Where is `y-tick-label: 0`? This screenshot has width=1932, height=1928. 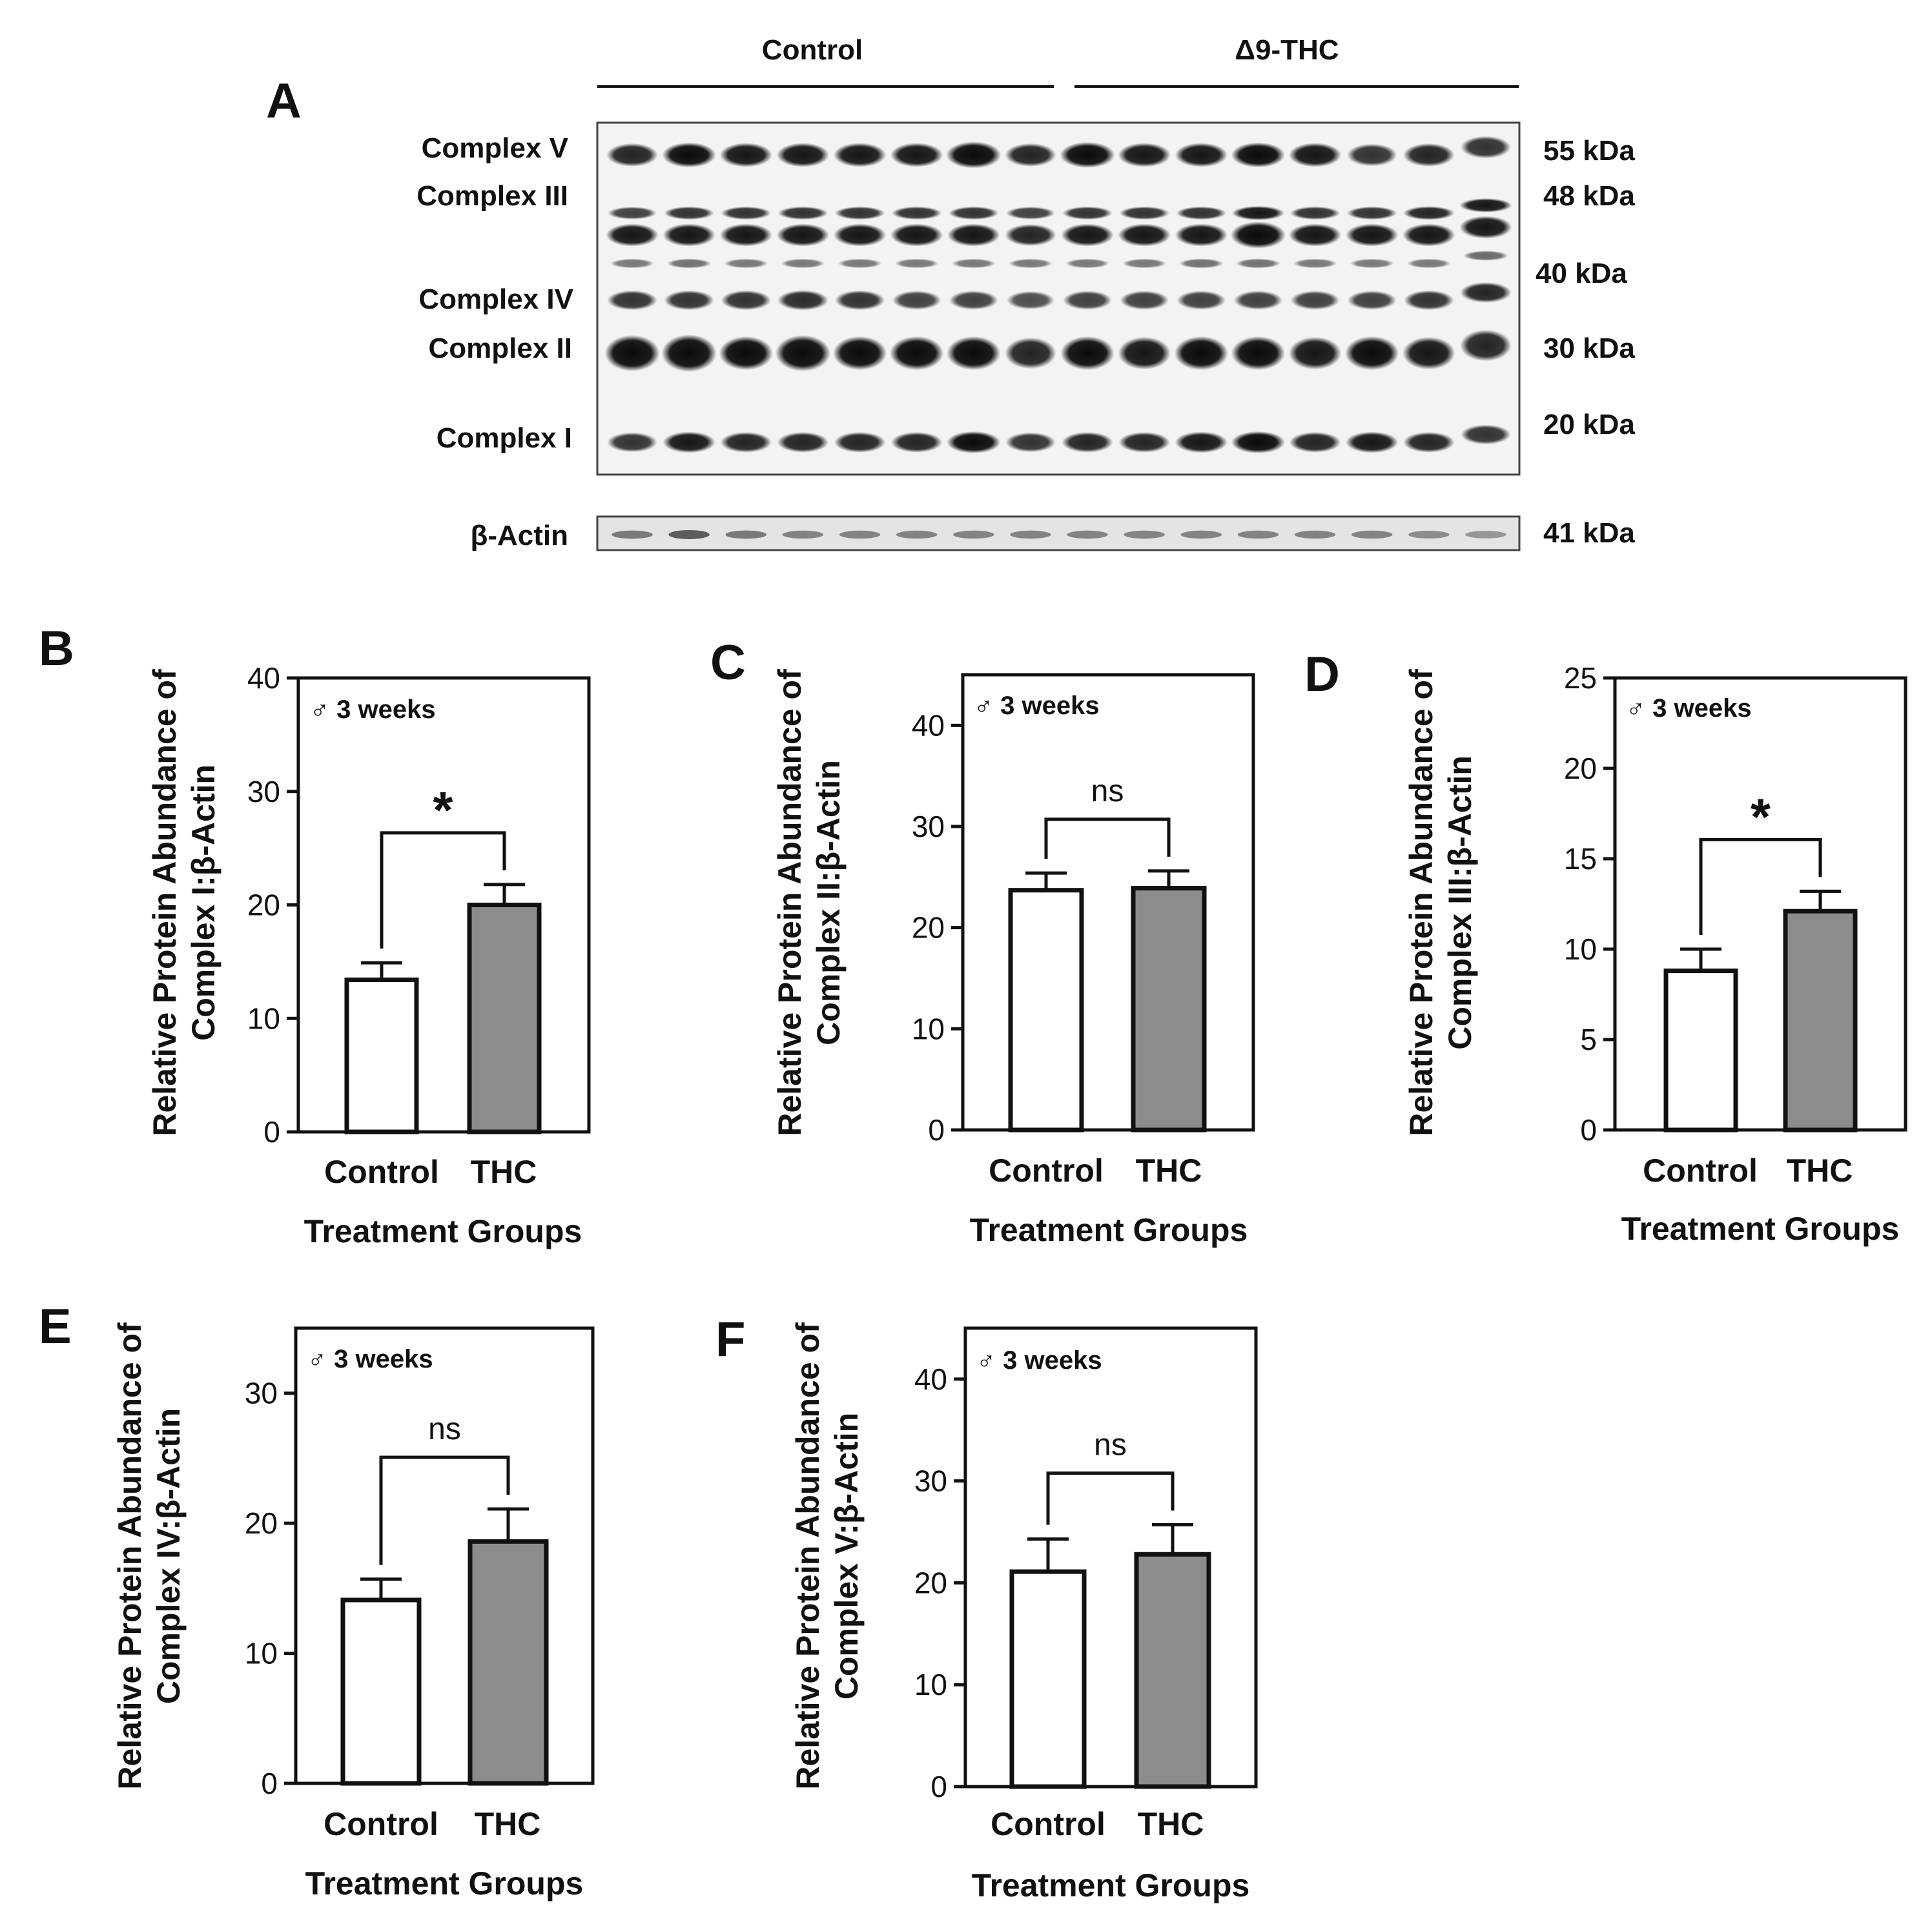
y-tick-label: 0 is located at coordinates (938, 1786).